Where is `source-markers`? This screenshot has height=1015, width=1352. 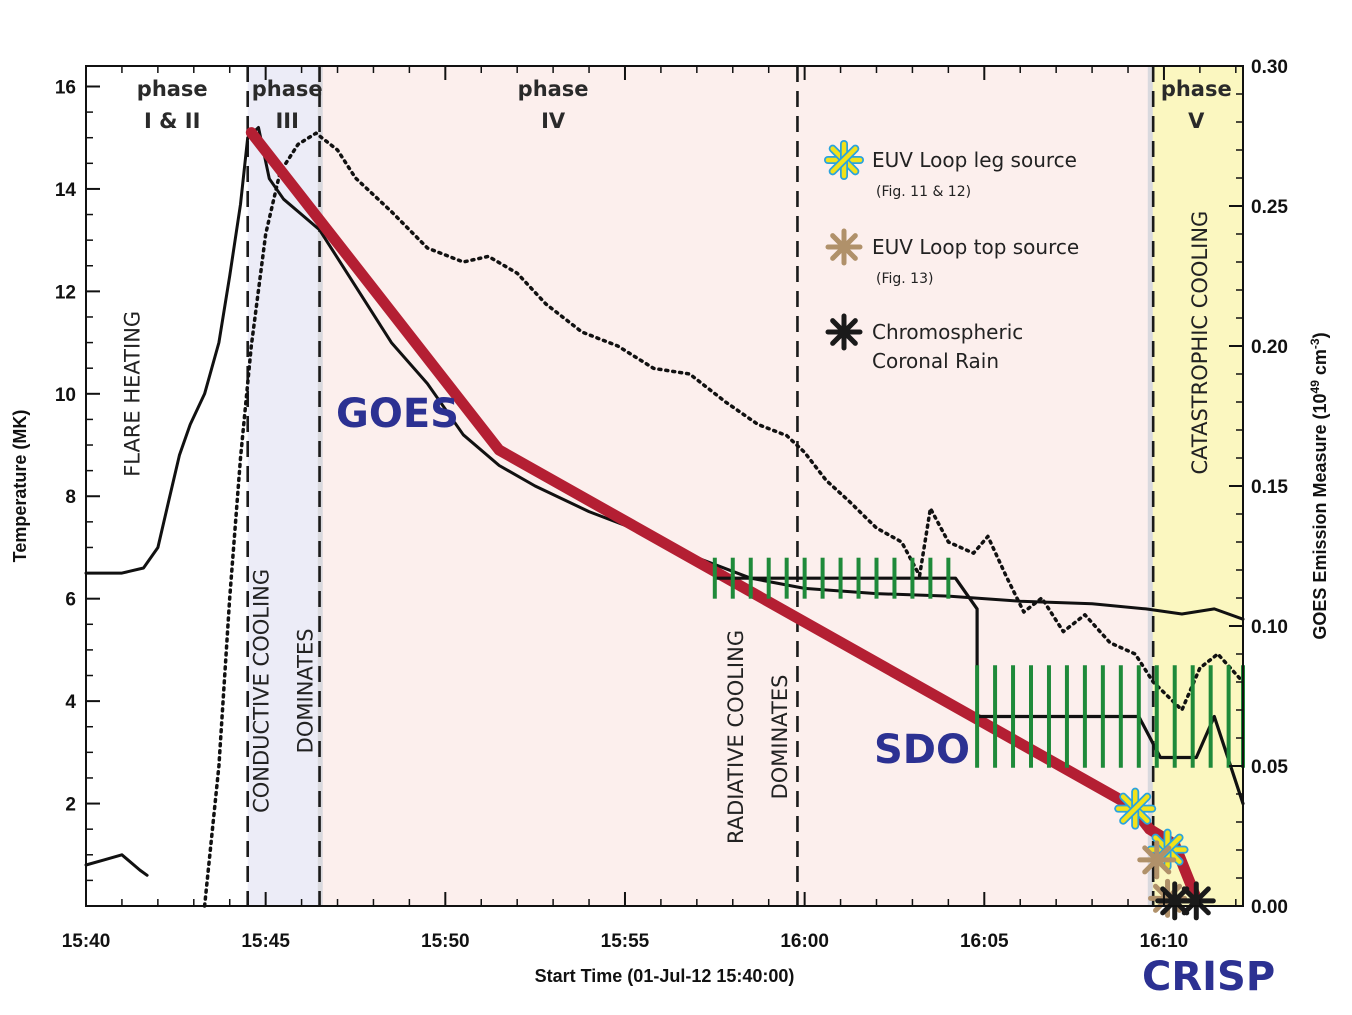
source-markers is located at coordinates (1165, 854).